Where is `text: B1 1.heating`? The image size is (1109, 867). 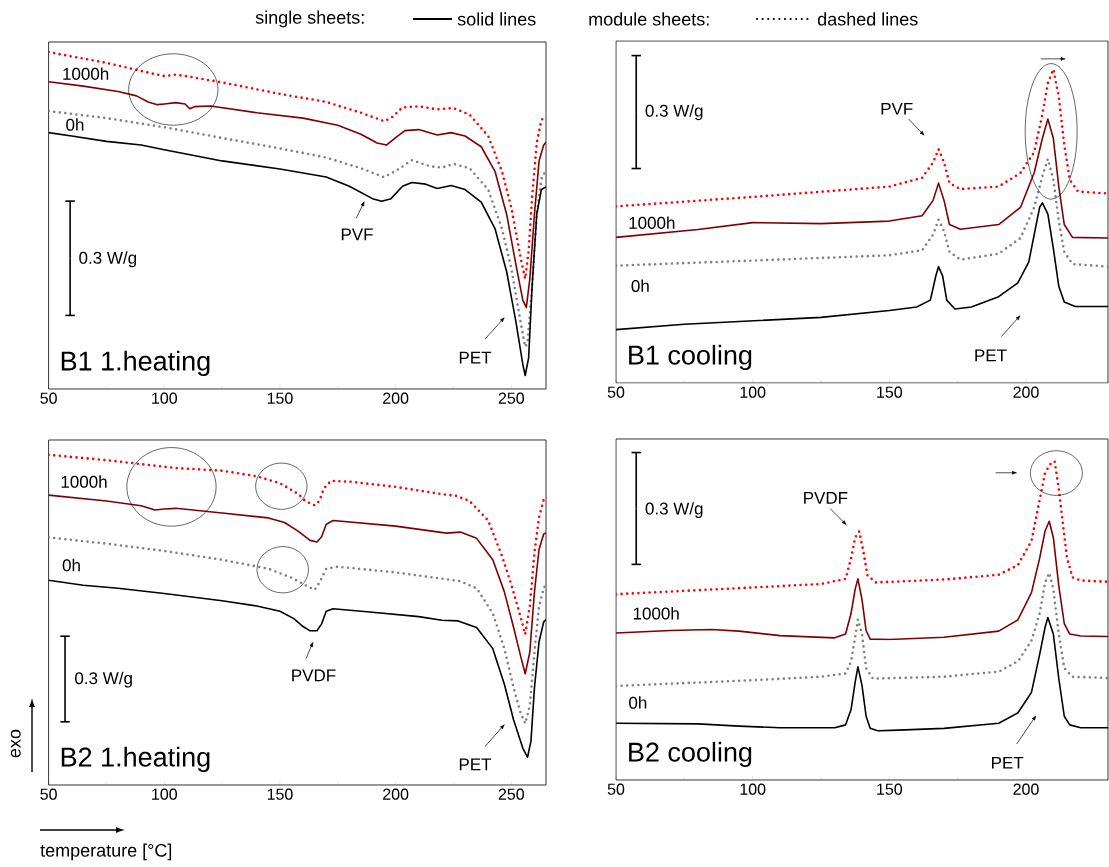
text: B1 1.heating is located at coordinates (135, 363).